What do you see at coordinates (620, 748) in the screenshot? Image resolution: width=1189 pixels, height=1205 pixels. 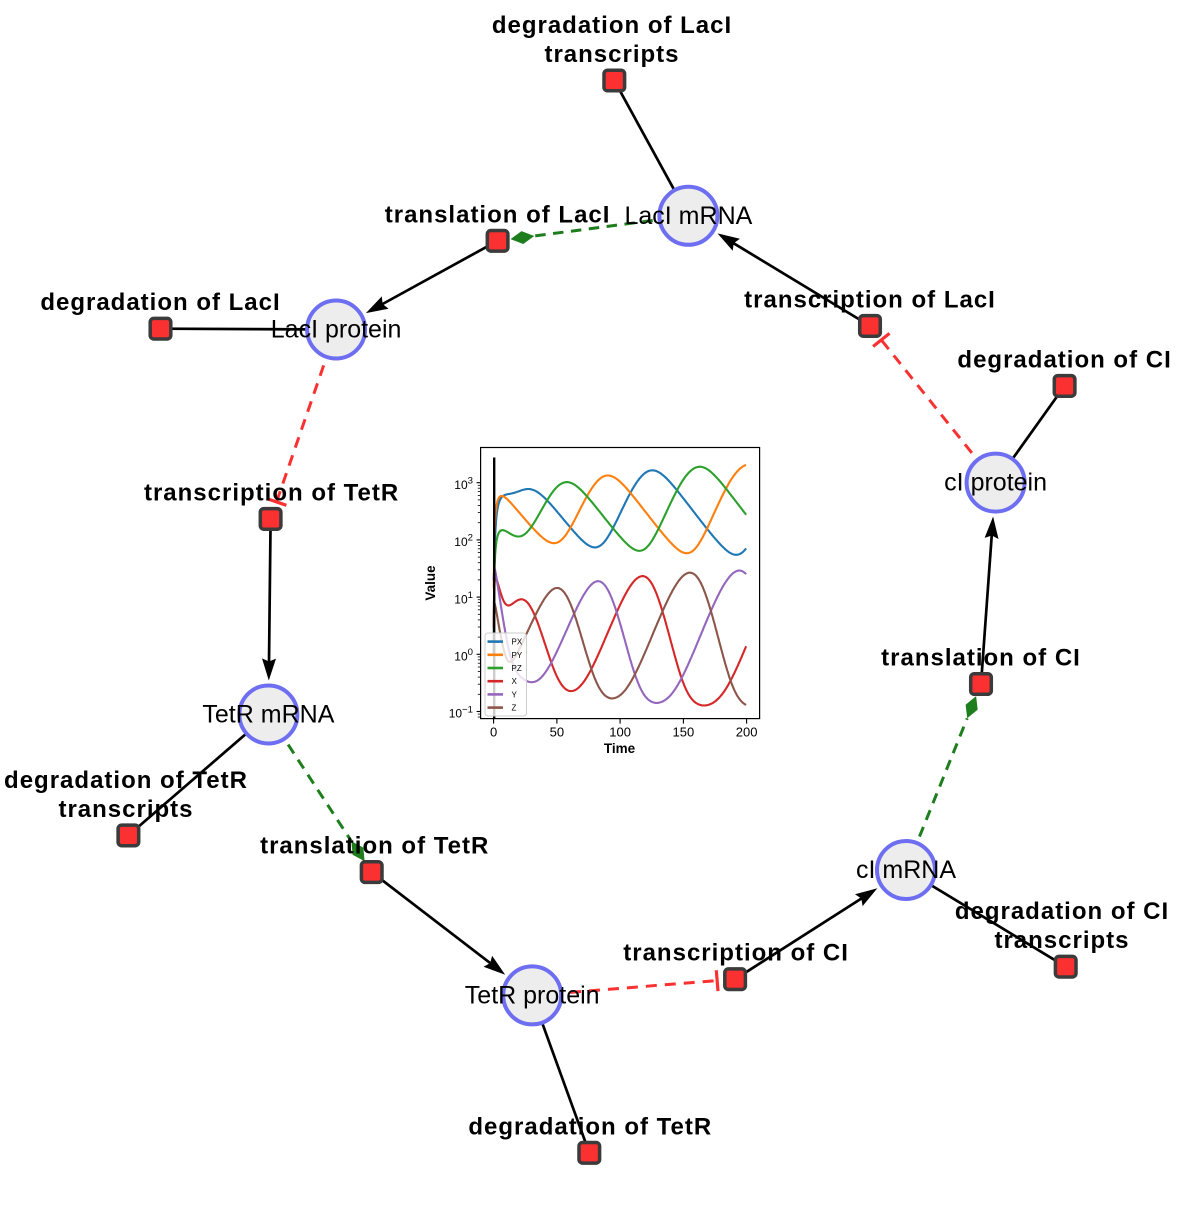 I see `svg-text: Time` at bounding box center [620, 748].